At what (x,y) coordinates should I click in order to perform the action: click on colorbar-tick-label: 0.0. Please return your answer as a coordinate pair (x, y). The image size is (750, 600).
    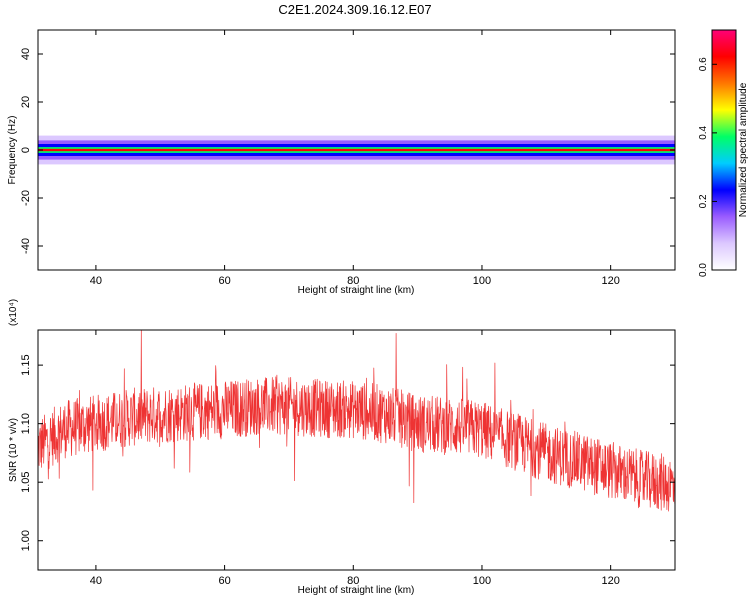
    Looking at the image, I should click on (703, 270).